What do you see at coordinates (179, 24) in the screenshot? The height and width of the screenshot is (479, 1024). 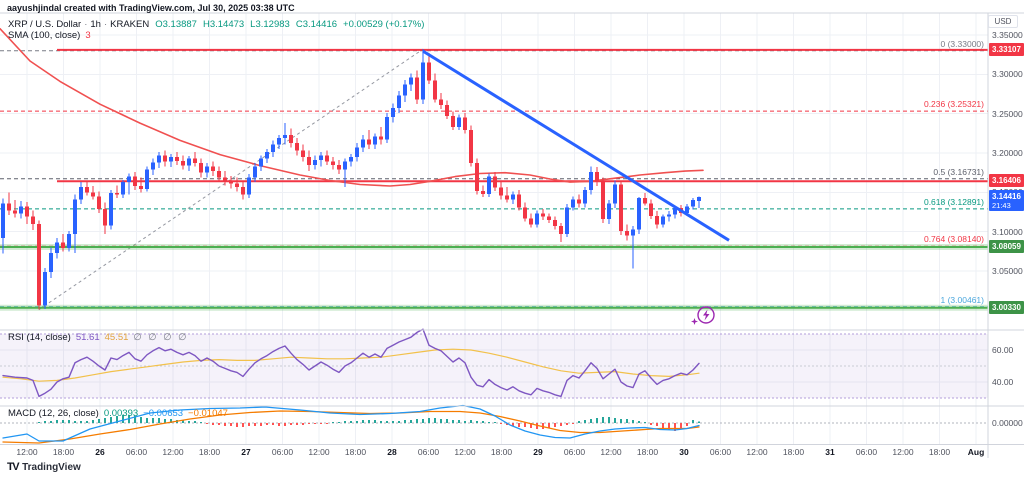 I see `ohlc-open-value: 3.13887` at bounding box center [179, 24].